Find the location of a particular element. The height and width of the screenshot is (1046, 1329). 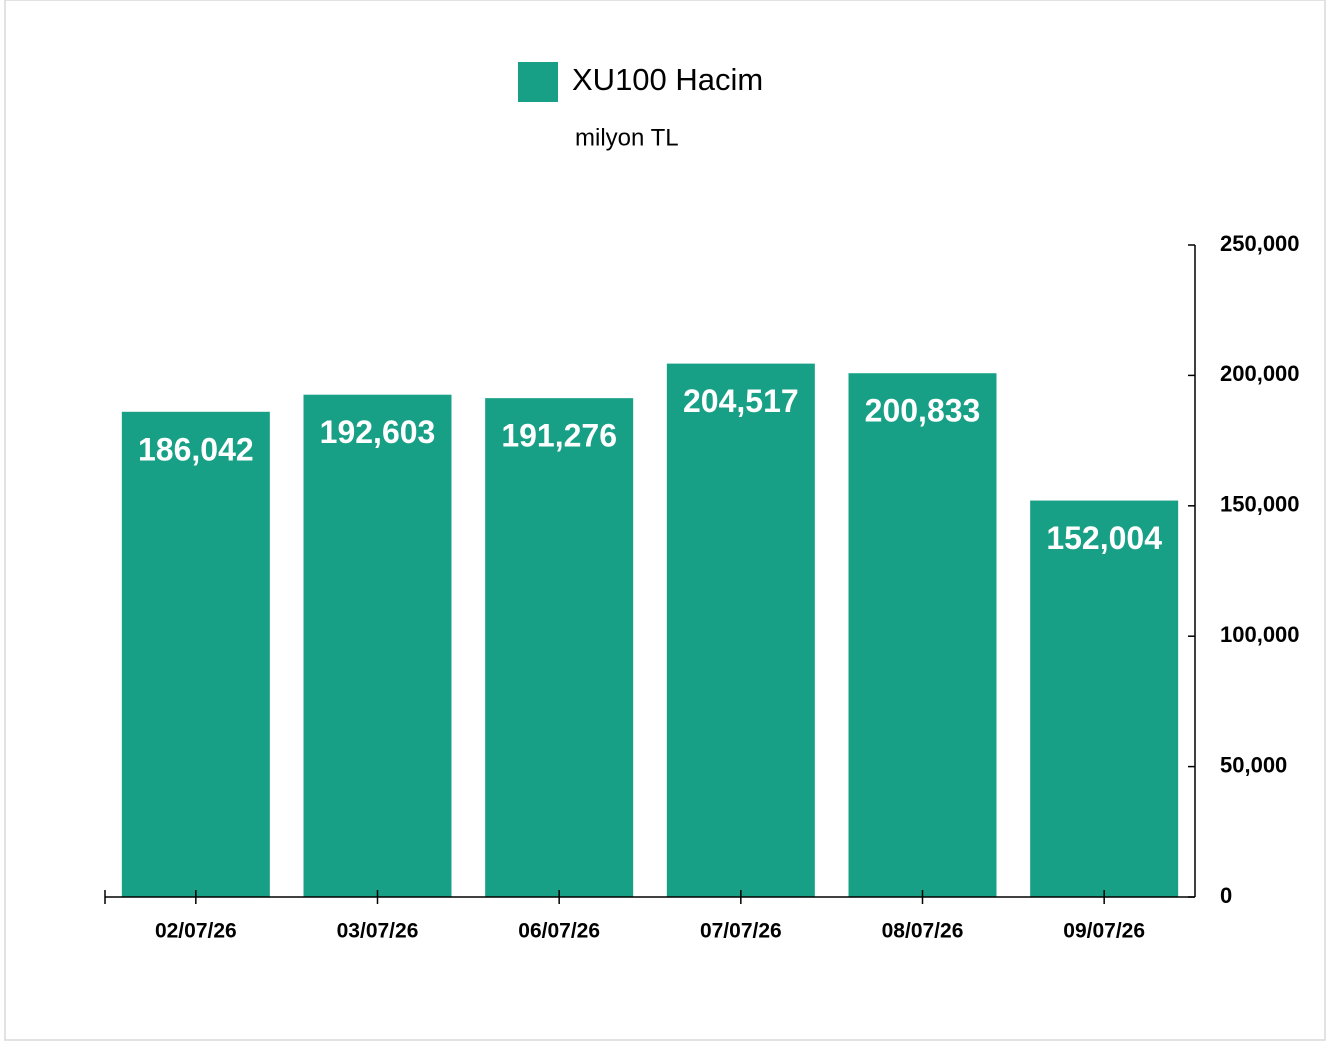

value-label: 152,004 is located at coordinates (1104, 538).